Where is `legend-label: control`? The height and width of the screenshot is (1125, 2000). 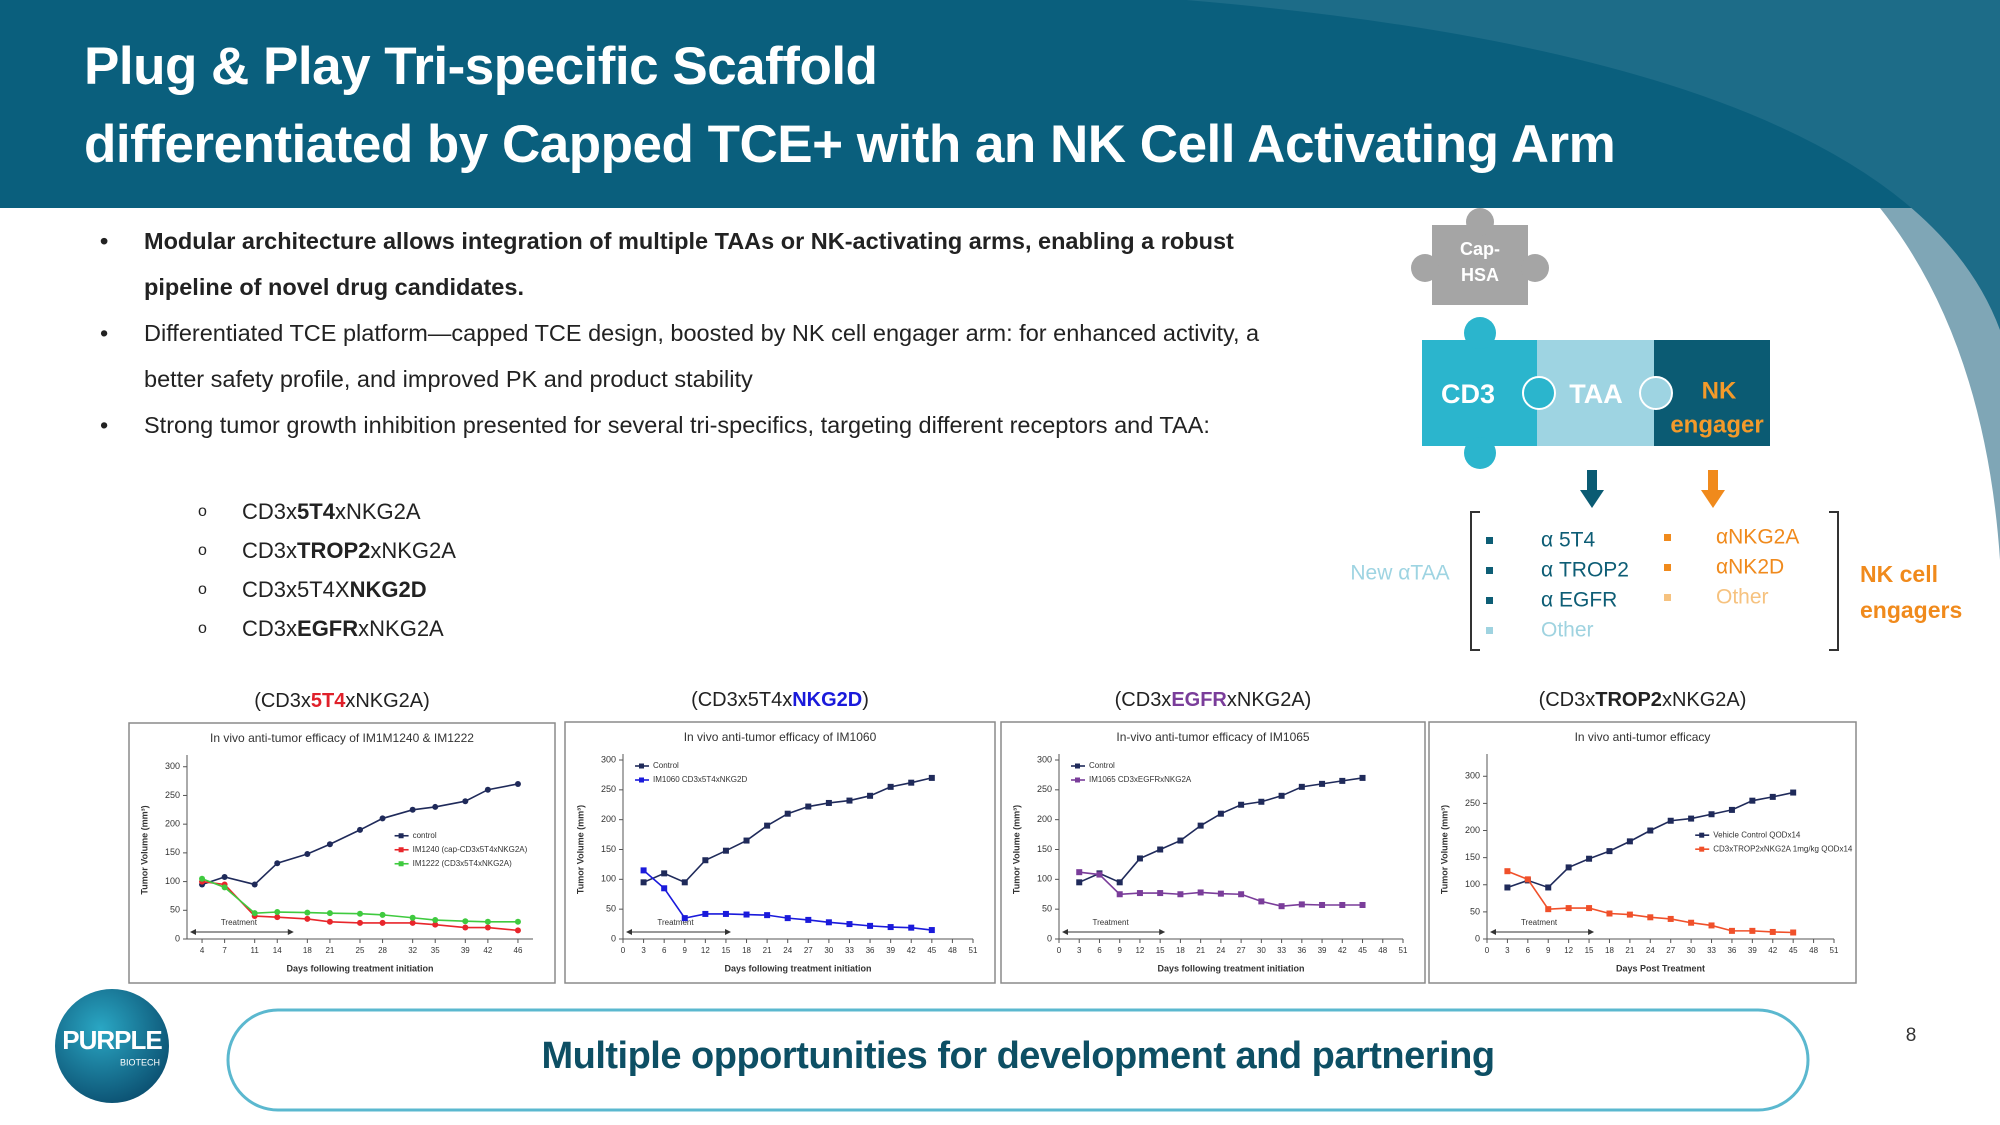 legend-label: control is located at coordinates (425, 835).